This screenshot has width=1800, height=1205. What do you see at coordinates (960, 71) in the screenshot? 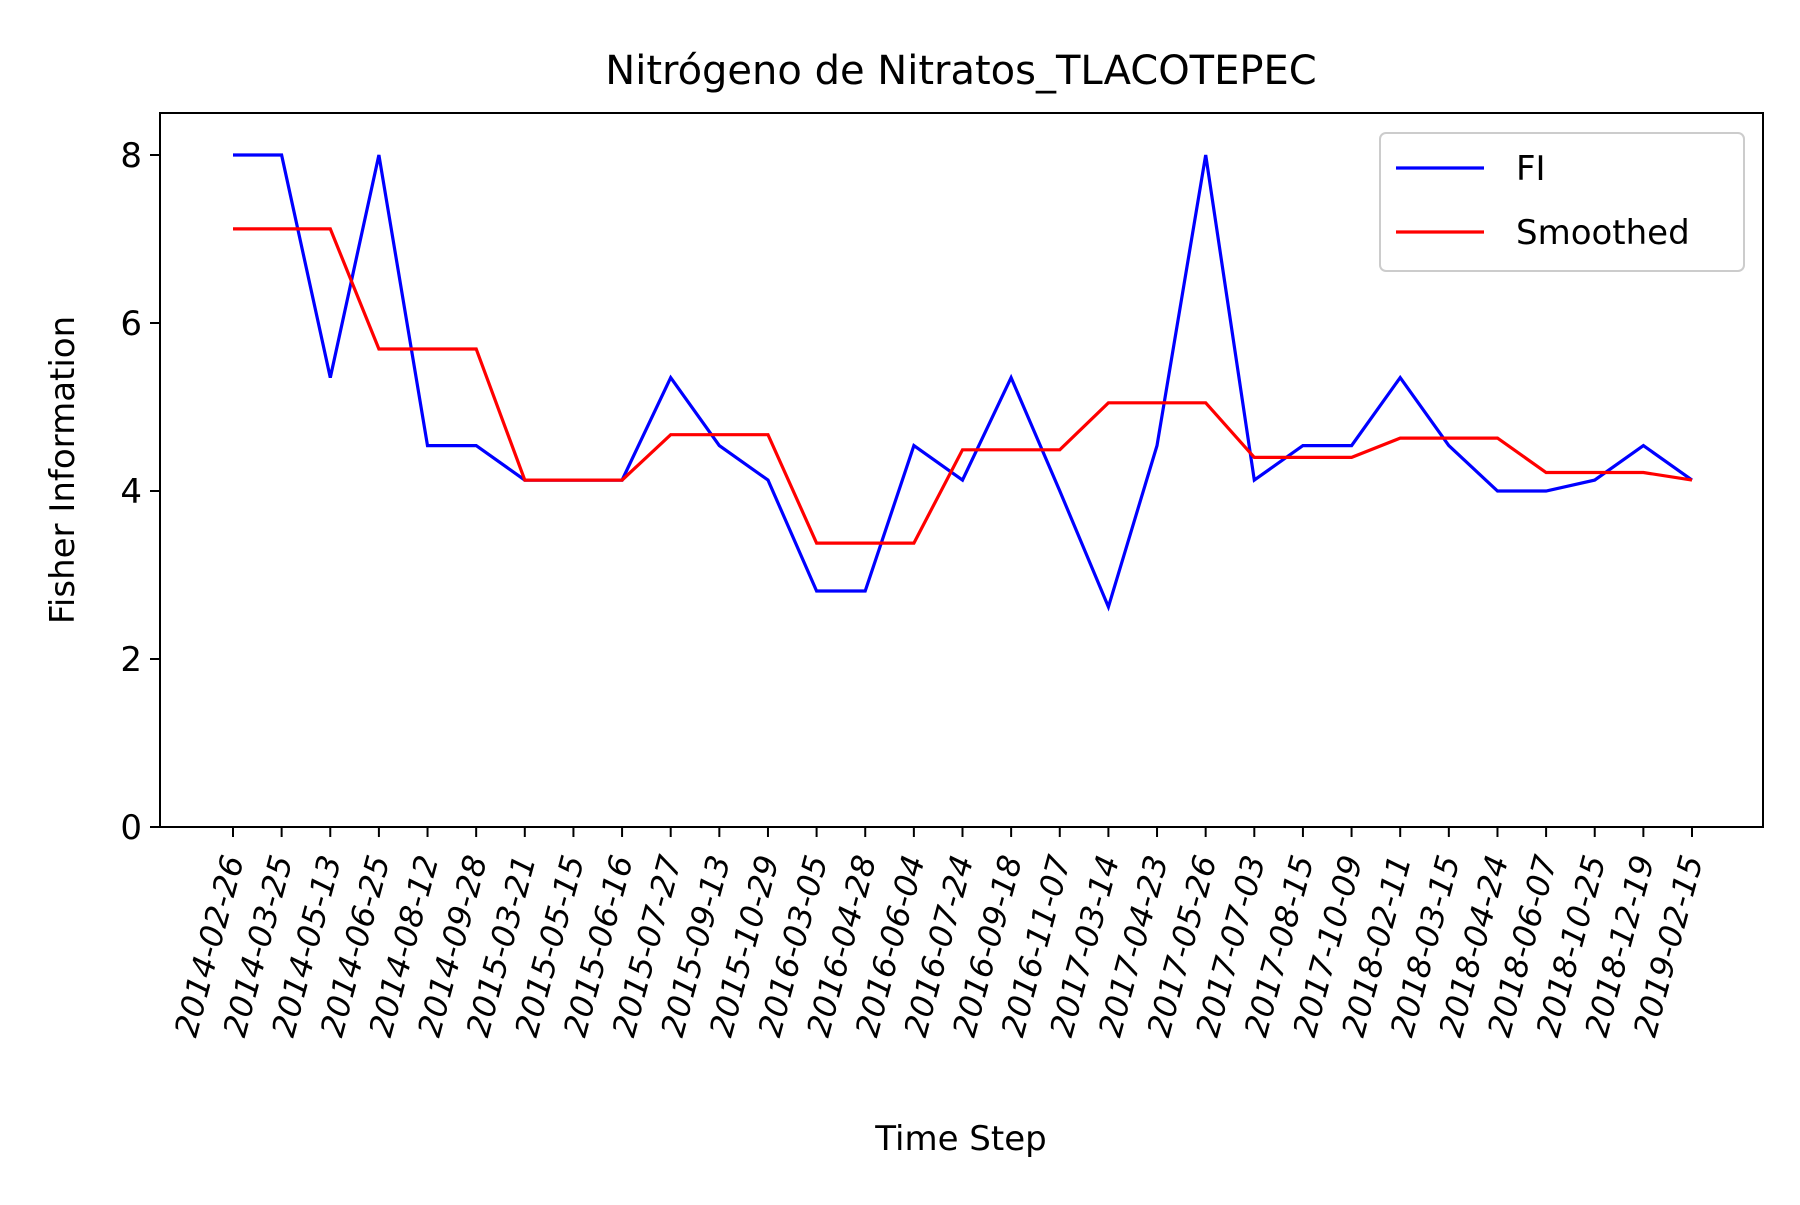
I see `chart-title: Nitrógeno de Nitratos_TLACOTEPEC` at bounding box center [960, 71].